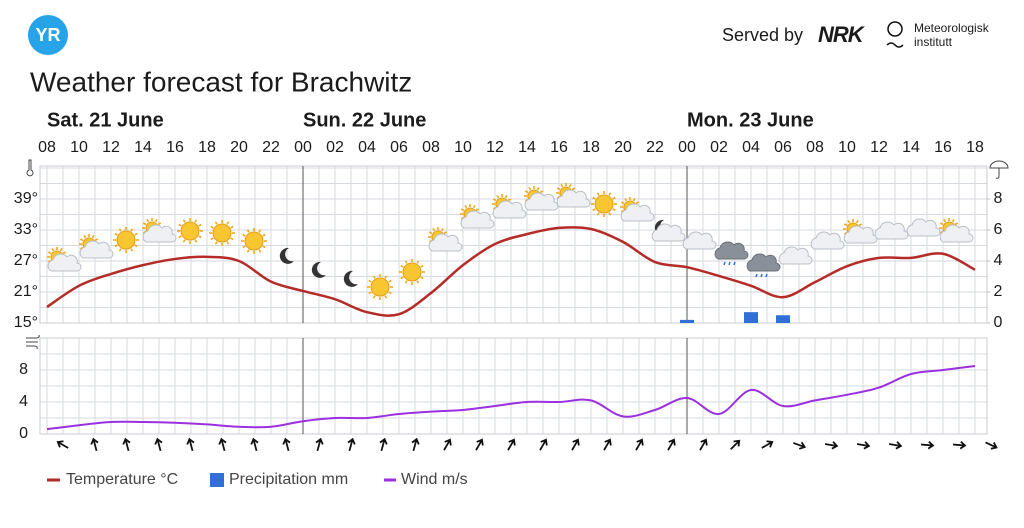  I want to click on moon, so click(318, 269).